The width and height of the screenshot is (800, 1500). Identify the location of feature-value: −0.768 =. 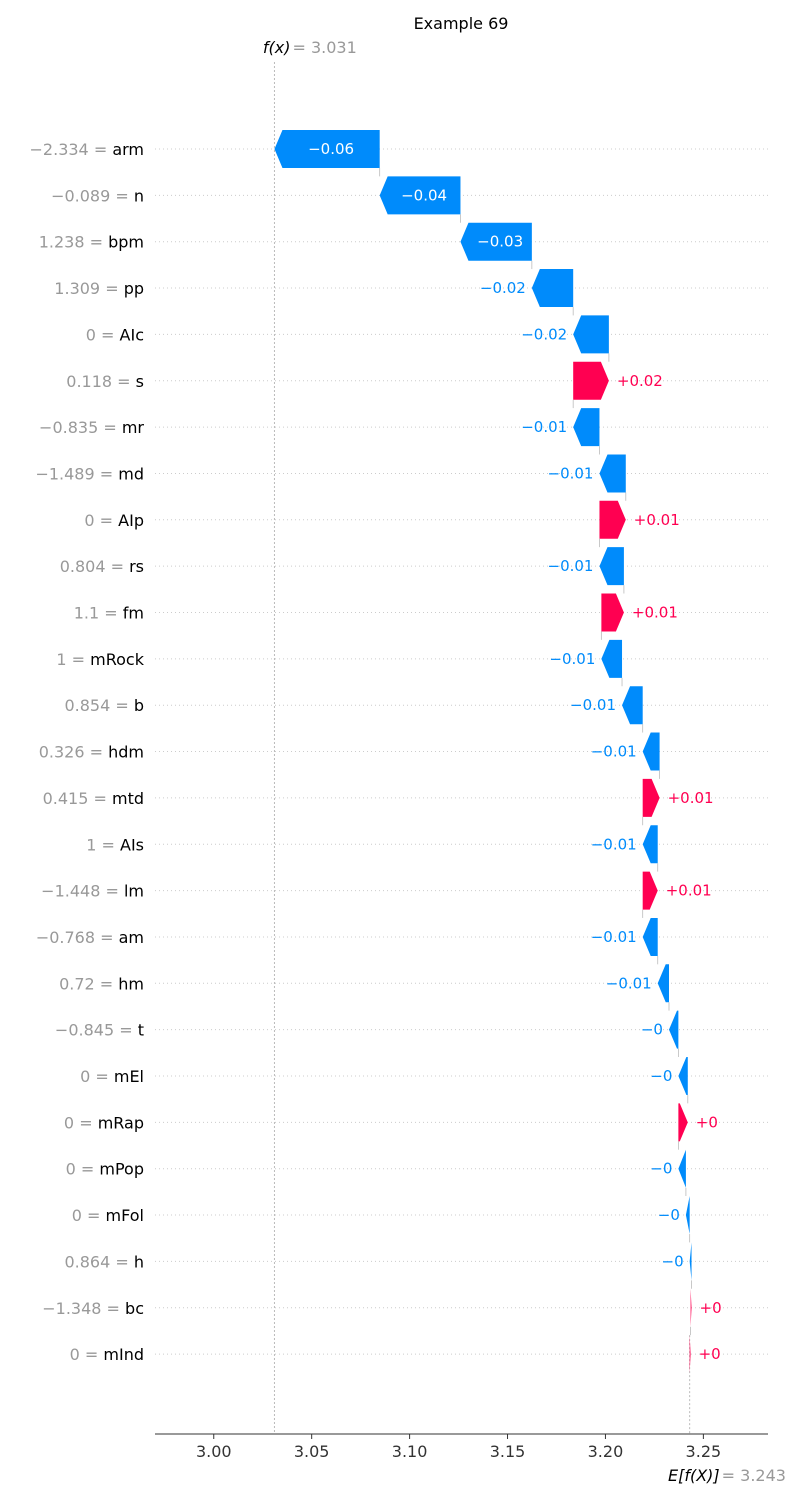
(77, 937).